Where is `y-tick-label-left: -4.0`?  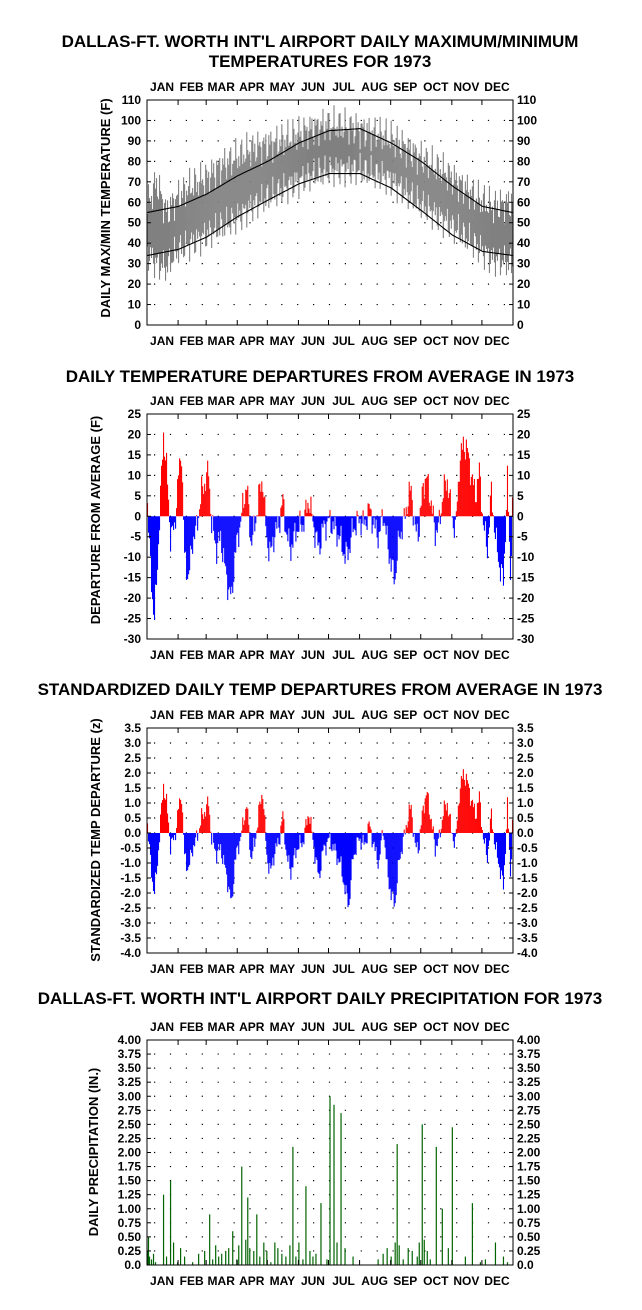 y-tick-label-left: -4.0 is located at coordinates (130, 953).